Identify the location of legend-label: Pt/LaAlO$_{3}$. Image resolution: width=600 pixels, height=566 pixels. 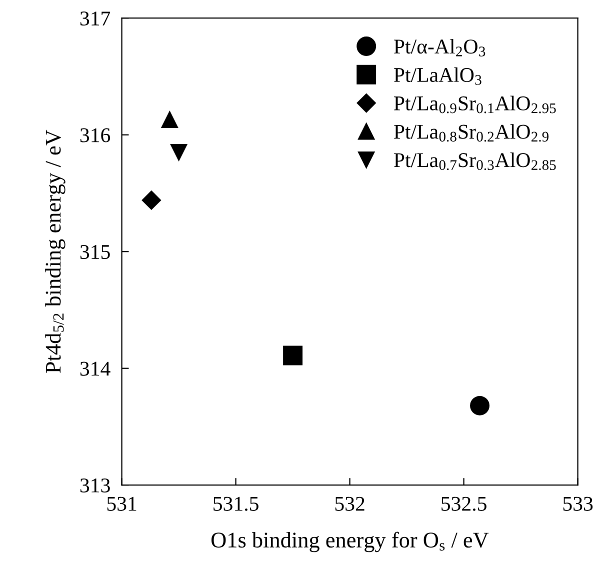
(438, 76).